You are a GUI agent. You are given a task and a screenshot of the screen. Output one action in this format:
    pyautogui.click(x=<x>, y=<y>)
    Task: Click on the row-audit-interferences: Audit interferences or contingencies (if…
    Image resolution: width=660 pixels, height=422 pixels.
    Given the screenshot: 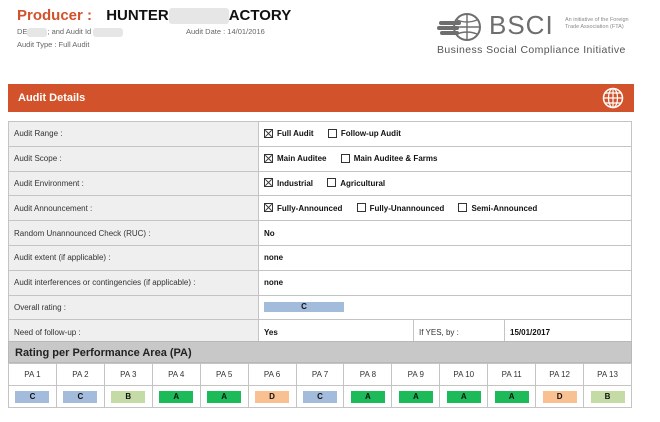 What is the action you would take?
    pyautogui.click(x=320, y=282)
    